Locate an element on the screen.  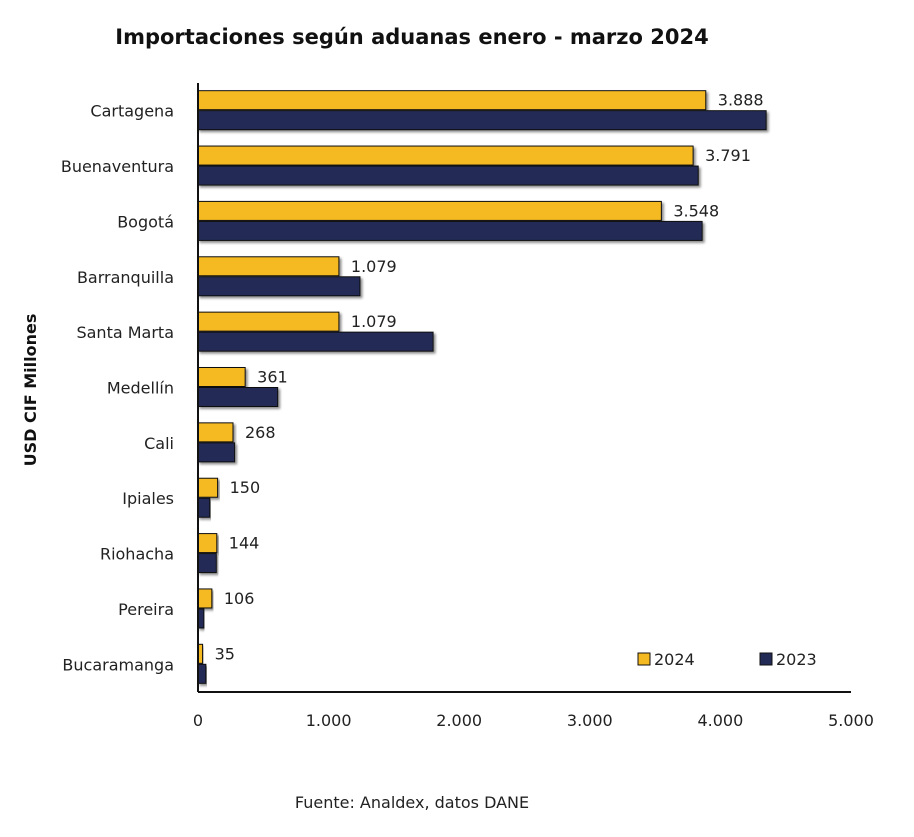
category-label: Cali is located at coordinates (159, 443).